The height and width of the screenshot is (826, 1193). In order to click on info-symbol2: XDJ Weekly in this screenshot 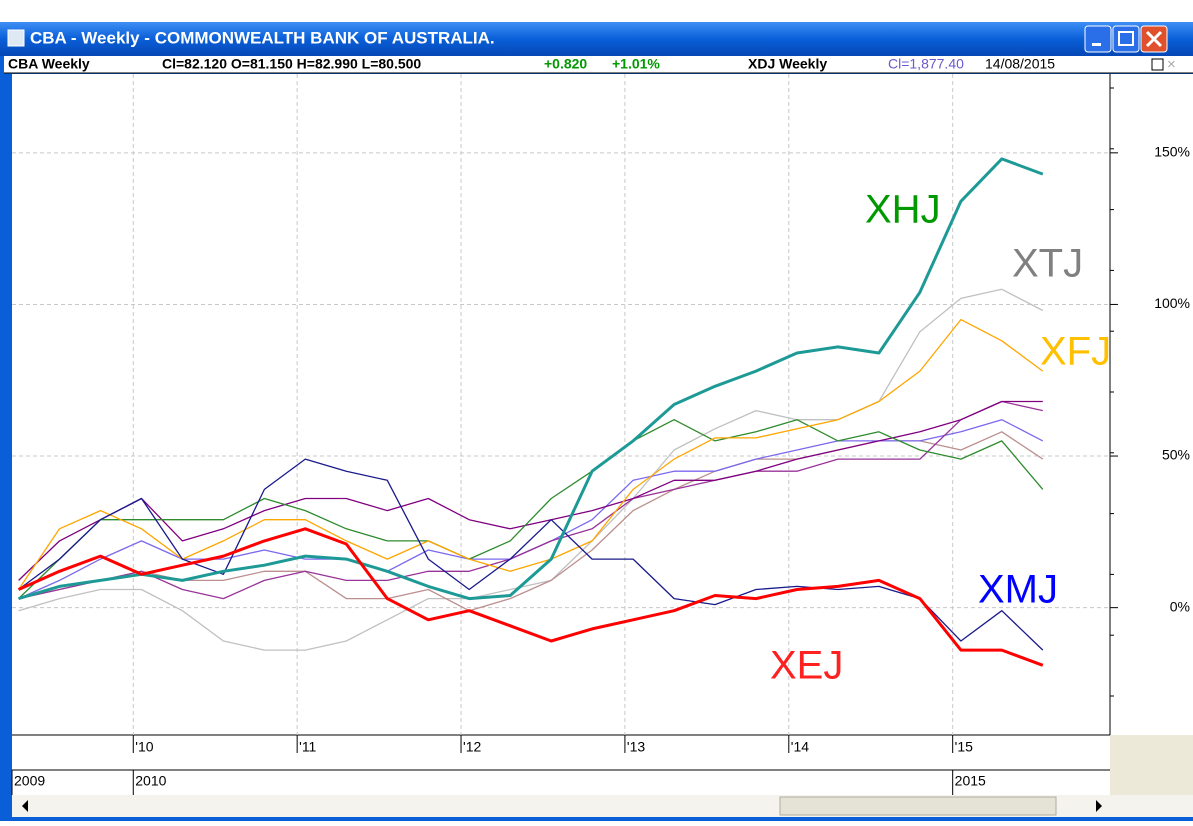, I will do `click(787, 64)`.